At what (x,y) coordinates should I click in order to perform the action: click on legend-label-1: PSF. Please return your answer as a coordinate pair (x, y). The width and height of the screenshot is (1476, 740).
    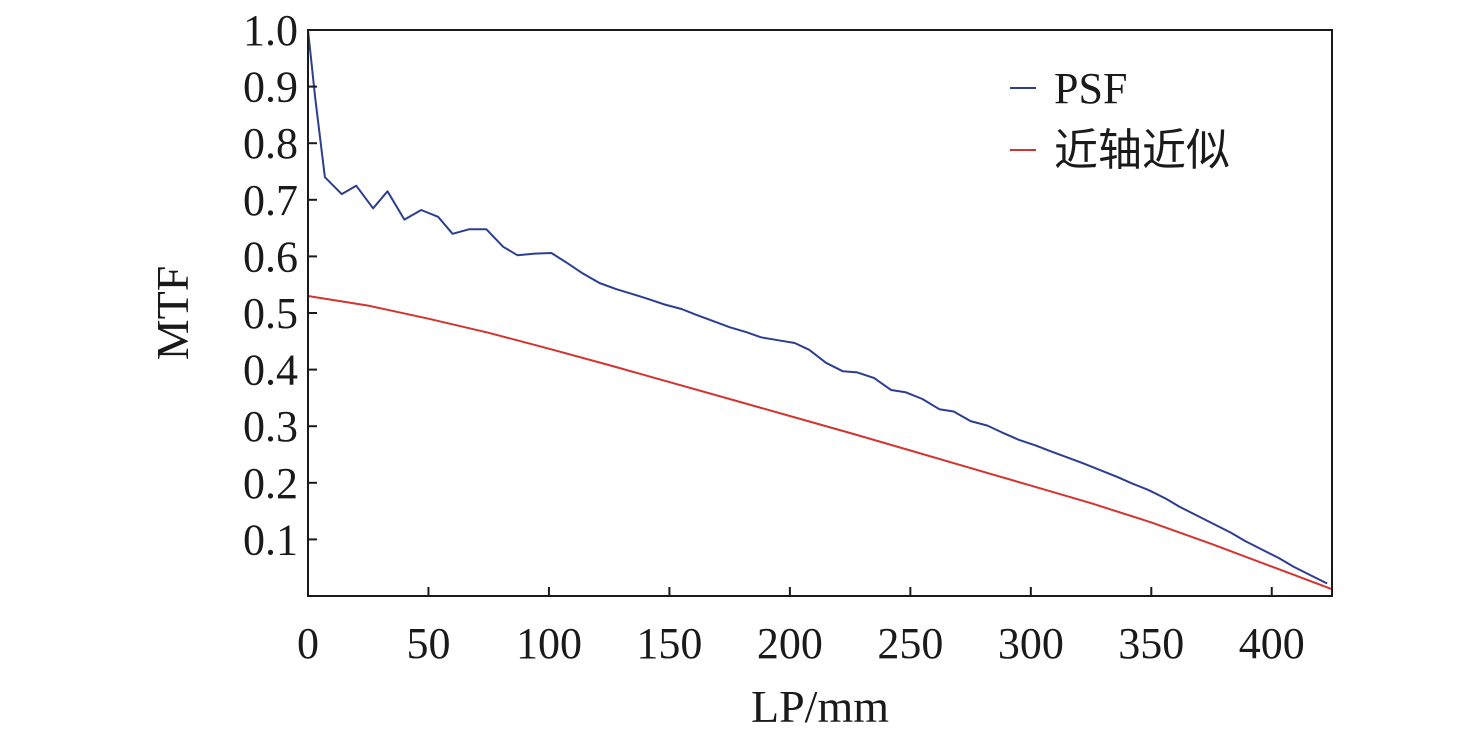
    Looking at the image, I should click on (1090, 88).